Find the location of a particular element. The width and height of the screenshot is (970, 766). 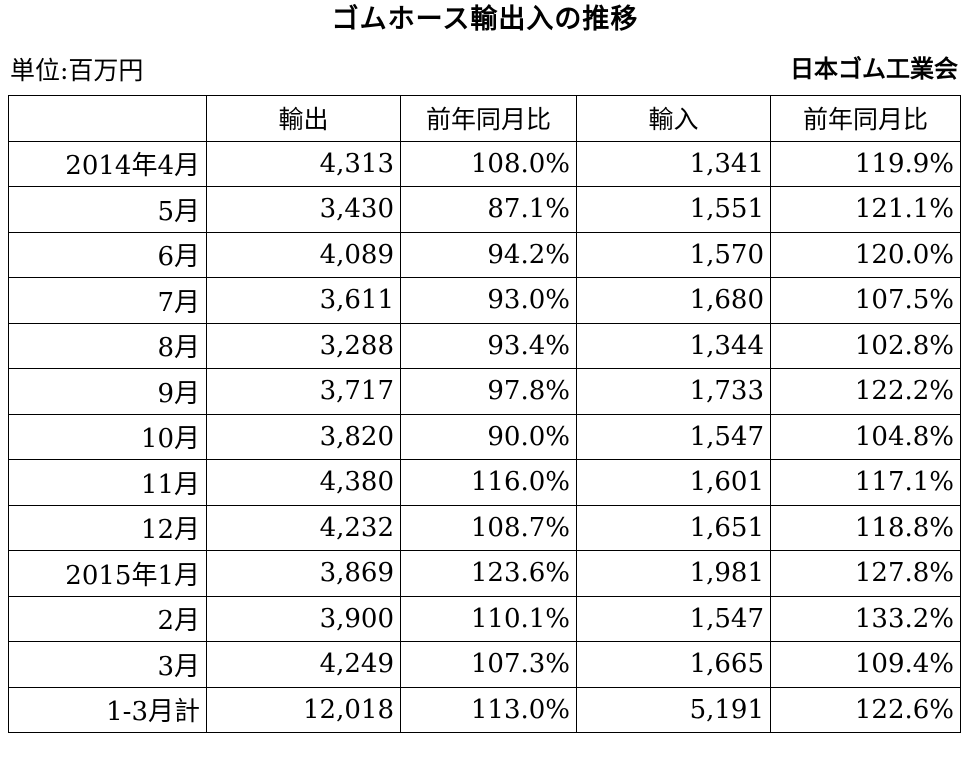

cell-export-yoy: 108.7% is located at coordinates (488, 527).